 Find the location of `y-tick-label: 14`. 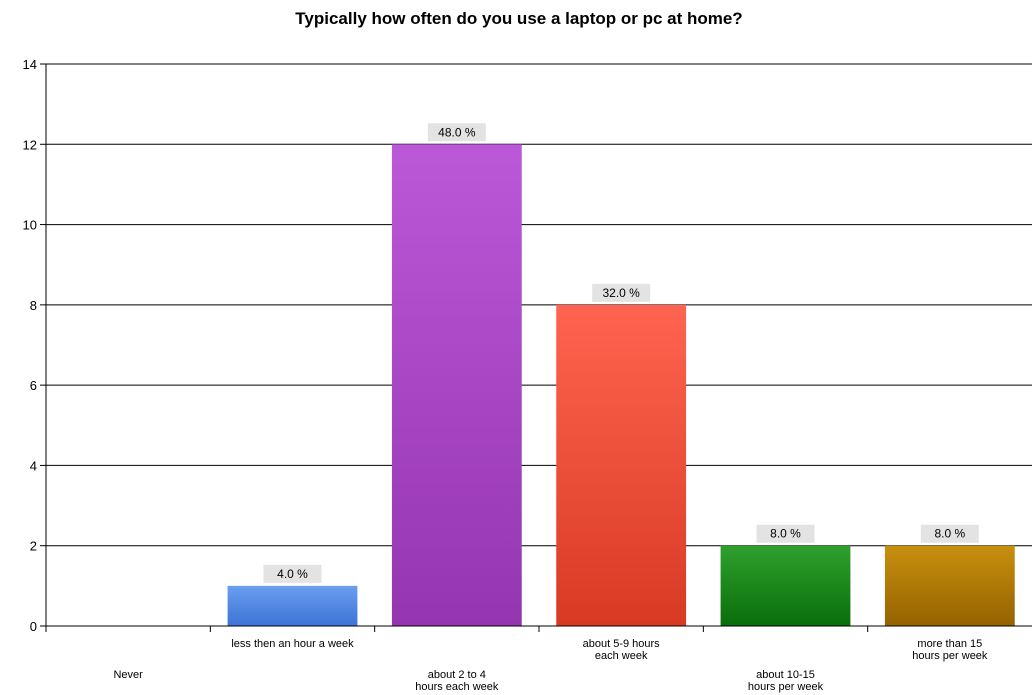

y-tick-label: 14 is located at coordinates (30, 64).